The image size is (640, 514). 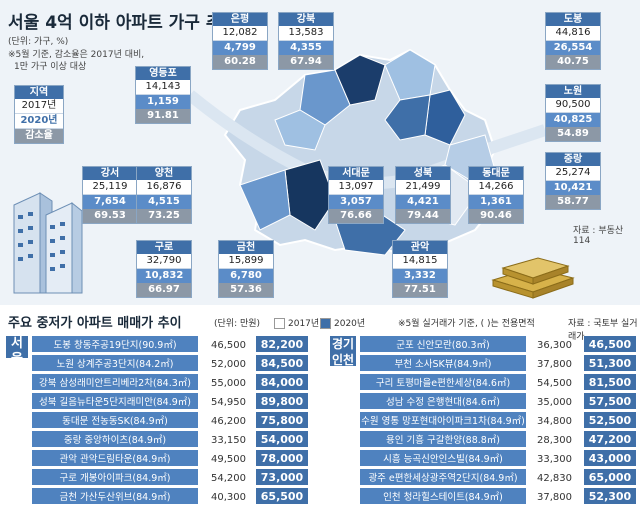 What do you see at coordinates (228, 402) in the screenshot?
I see `value-2017: 54,950` at bounding box center [228, 402].